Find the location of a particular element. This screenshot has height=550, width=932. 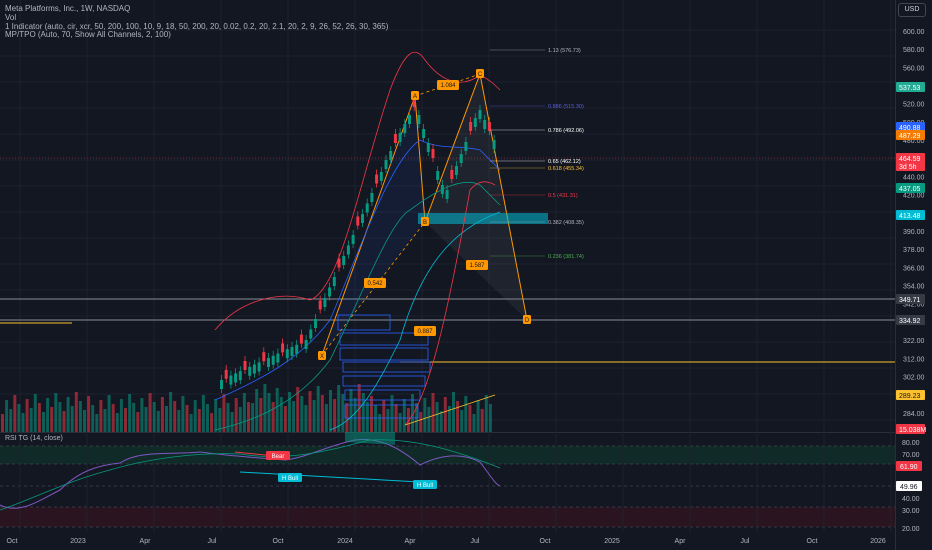

fib-label: 0.382 (408.35) is located at coordinates (566, 223).